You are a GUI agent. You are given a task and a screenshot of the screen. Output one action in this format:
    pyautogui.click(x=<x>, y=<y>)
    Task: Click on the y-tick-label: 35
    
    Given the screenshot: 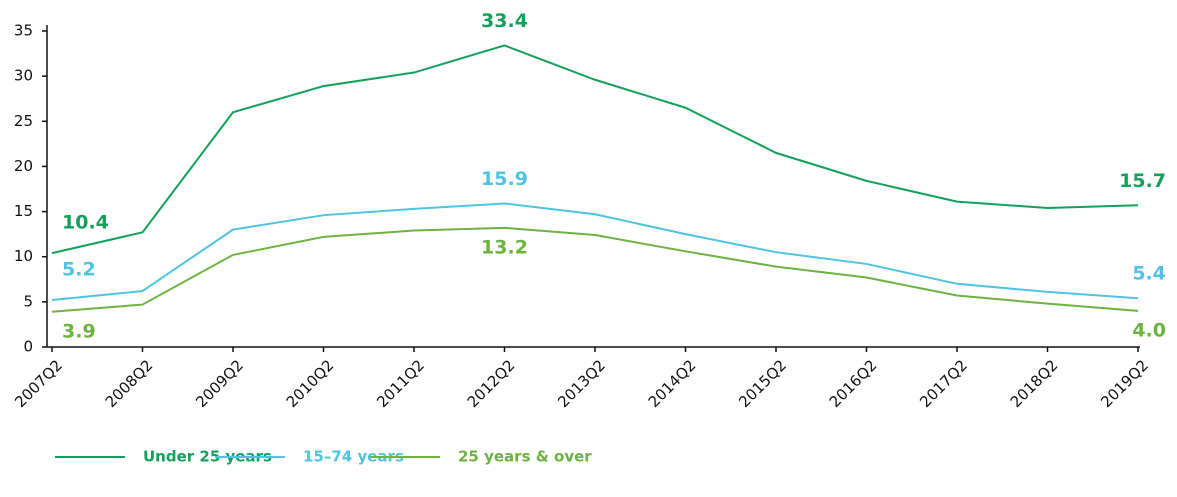 What is the action you would take?
    pyautogui.click(x=23, y=31)
    